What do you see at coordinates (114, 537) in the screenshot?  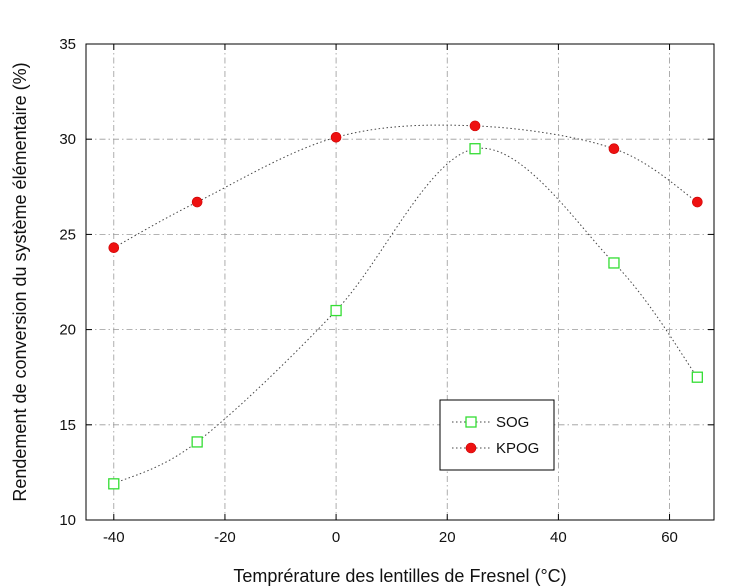 I see `x-tick-label: -40` at bounding box center [114, 537].